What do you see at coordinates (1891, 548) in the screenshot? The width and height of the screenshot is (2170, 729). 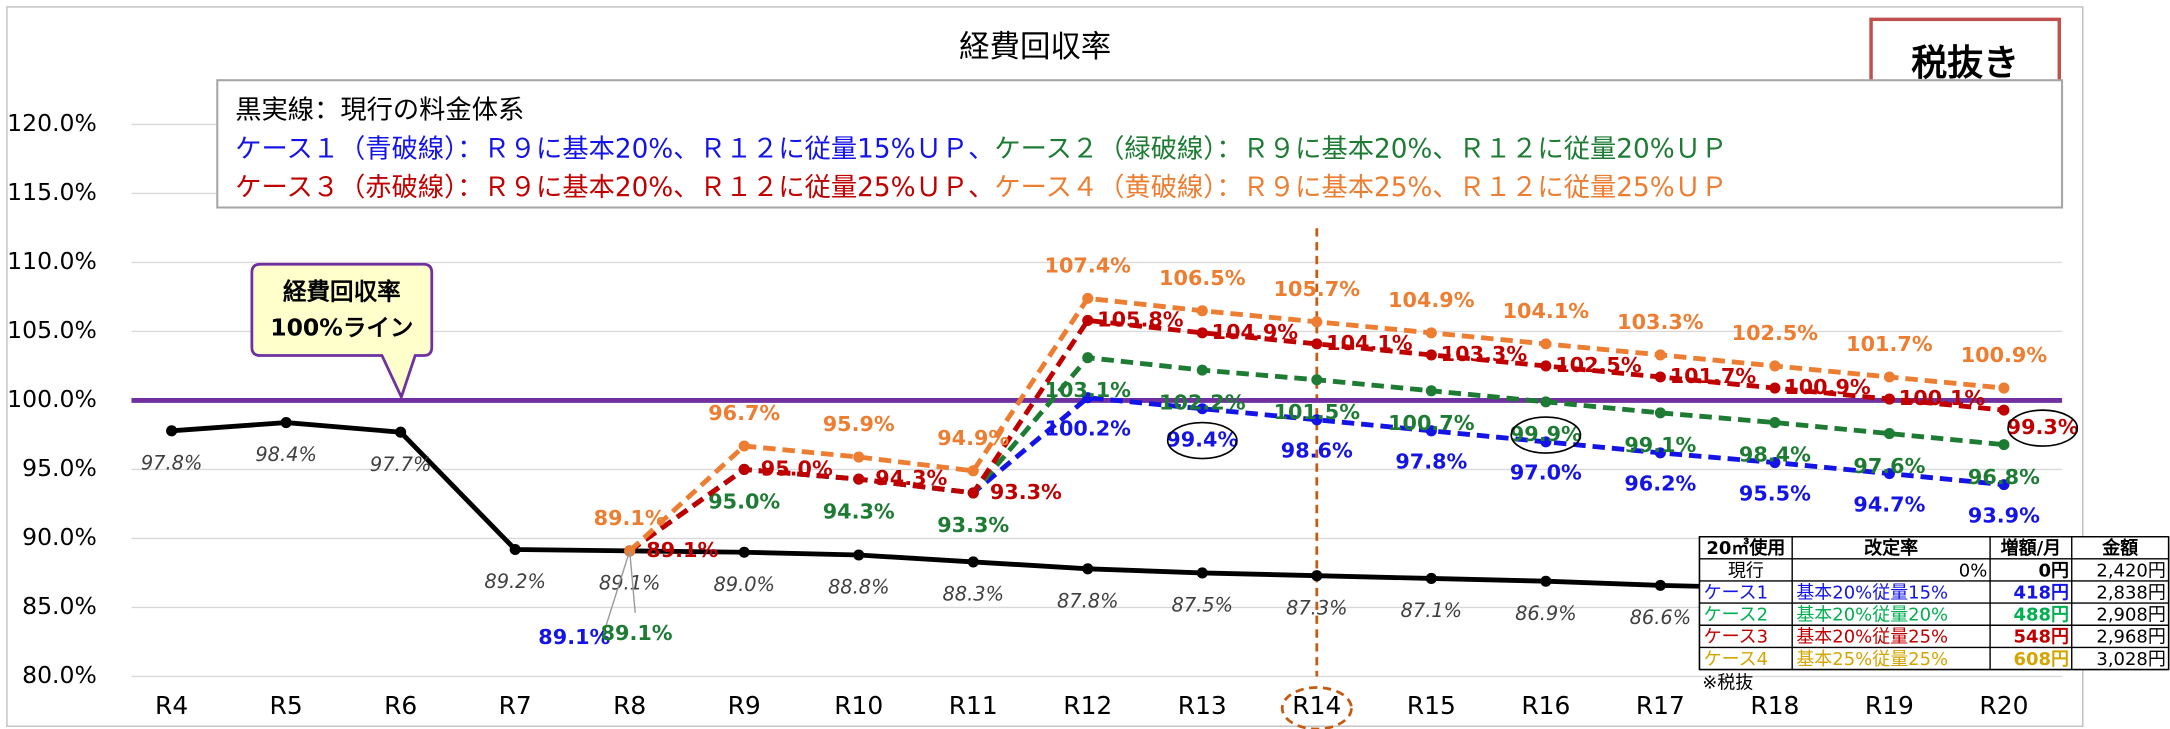 I see `table-header: 改定率` at bounding box center [1891, 548].